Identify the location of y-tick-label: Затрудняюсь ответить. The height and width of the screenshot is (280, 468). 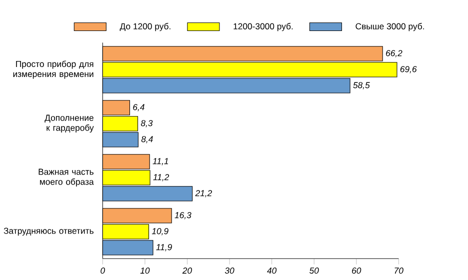
(49, 232).